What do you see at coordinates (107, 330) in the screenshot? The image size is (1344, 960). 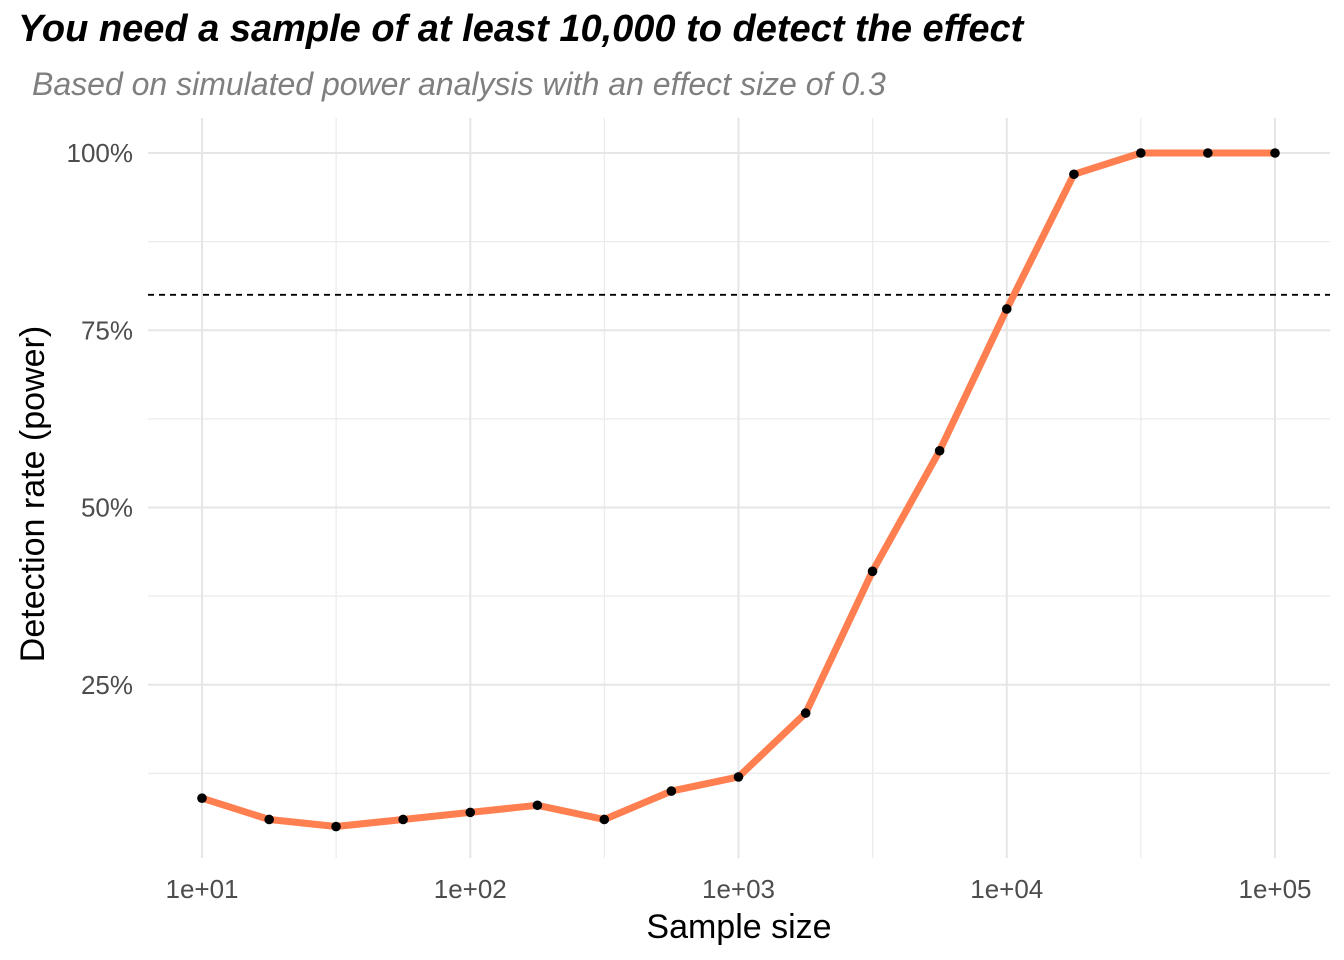 I see `y-tick-label: 75%` at bounding box center [107, 330].